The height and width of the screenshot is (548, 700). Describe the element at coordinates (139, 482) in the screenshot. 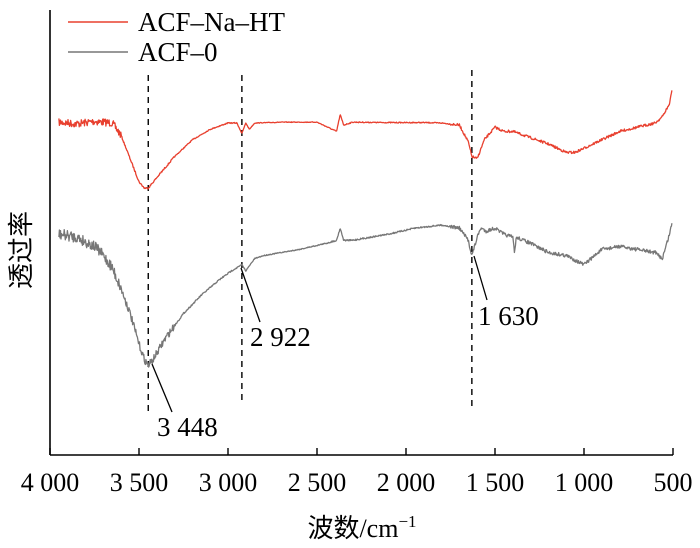

I see `x-tick-label: 3 500` at that location.